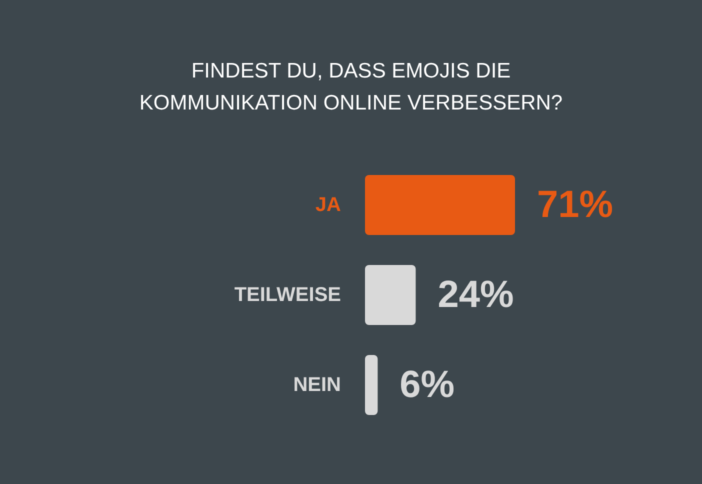 The width and height of the screenshot is (702, 484). What do you see at coordinates (427, 385) in the screenshot?
I see `data-label: 6%` at bounding box center [427, 385].